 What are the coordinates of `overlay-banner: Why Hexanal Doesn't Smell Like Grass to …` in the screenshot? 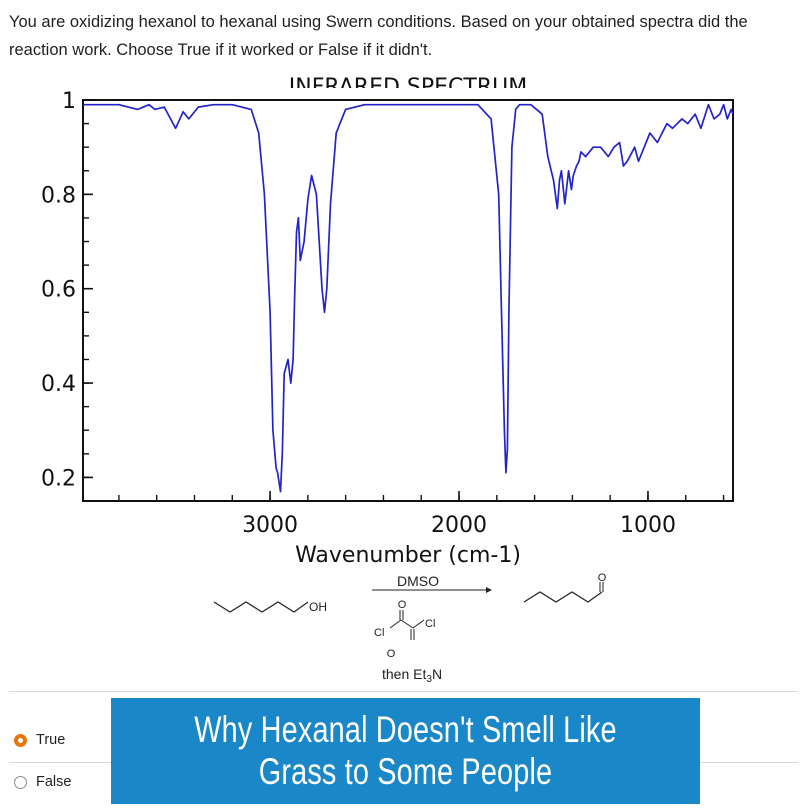 It's located at (405, 751).